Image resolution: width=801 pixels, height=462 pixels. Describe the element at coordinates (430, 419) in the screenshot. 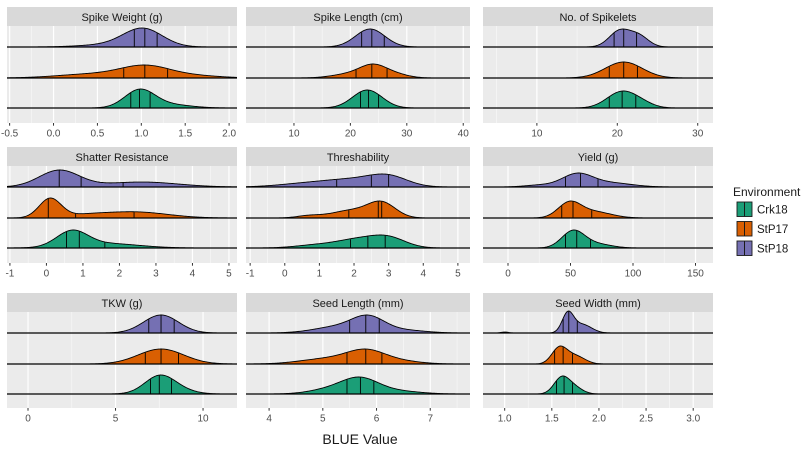

I see `x-axis-tick-label: 7` at that location.